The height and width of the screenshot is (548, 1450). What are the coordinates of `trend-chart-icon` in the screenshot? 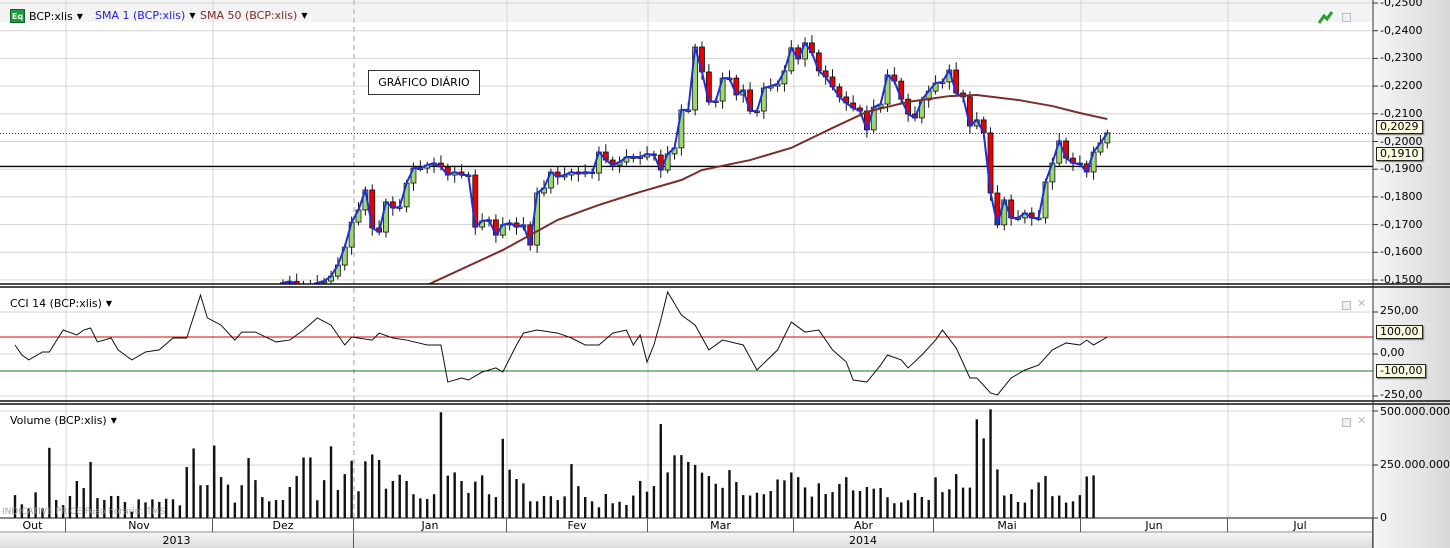 It's located at (1326, 17).